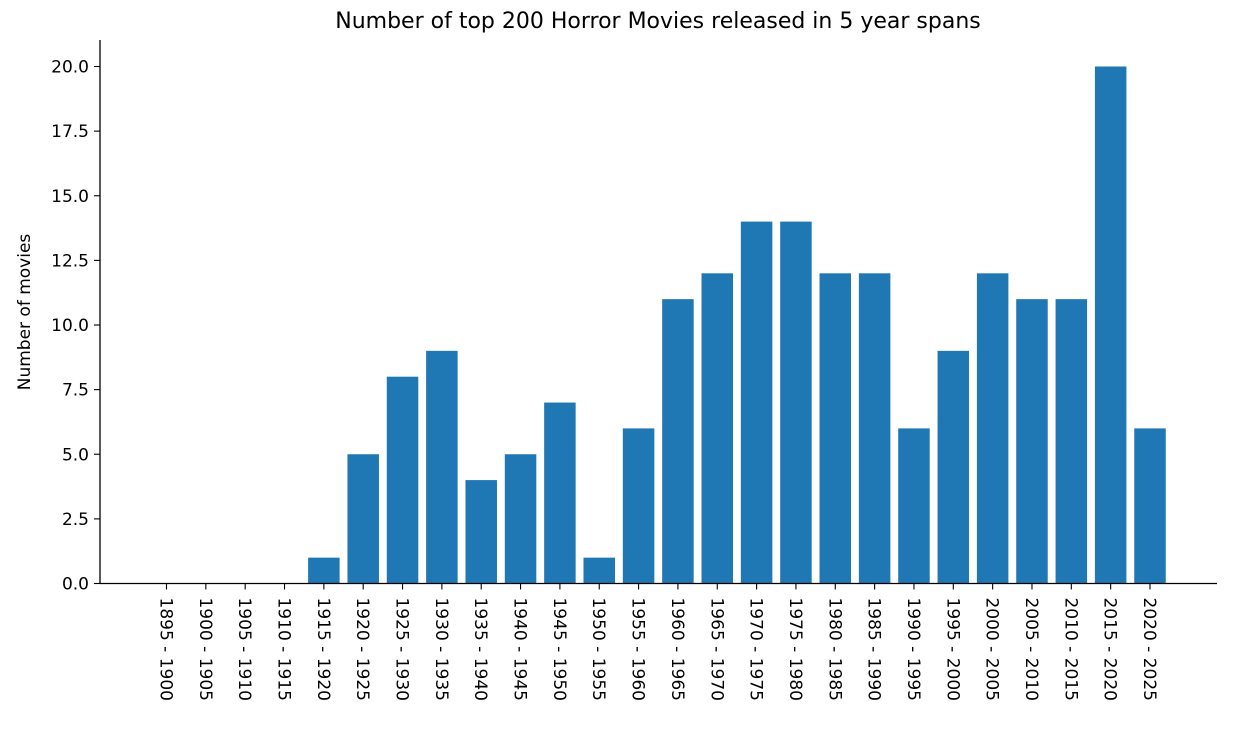 Image resolution: width=1234 pixels, height=744 pixels. What do you see at coordinates (70, 68) in the screenshot?
I see `y-tick-label: 20.0` at bounding box center [70, 68].